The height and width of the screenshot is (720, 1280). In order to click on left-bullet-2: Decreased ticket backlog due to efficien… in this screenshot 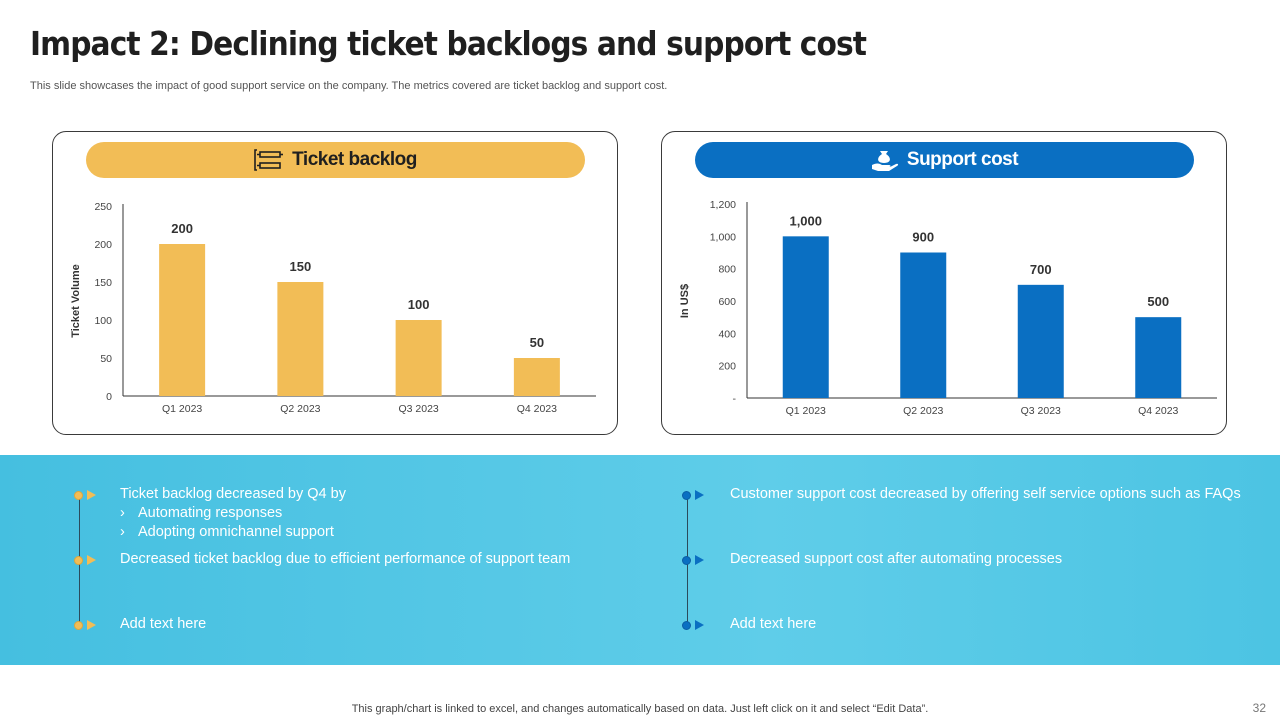, I will do `click(345, 559)`.